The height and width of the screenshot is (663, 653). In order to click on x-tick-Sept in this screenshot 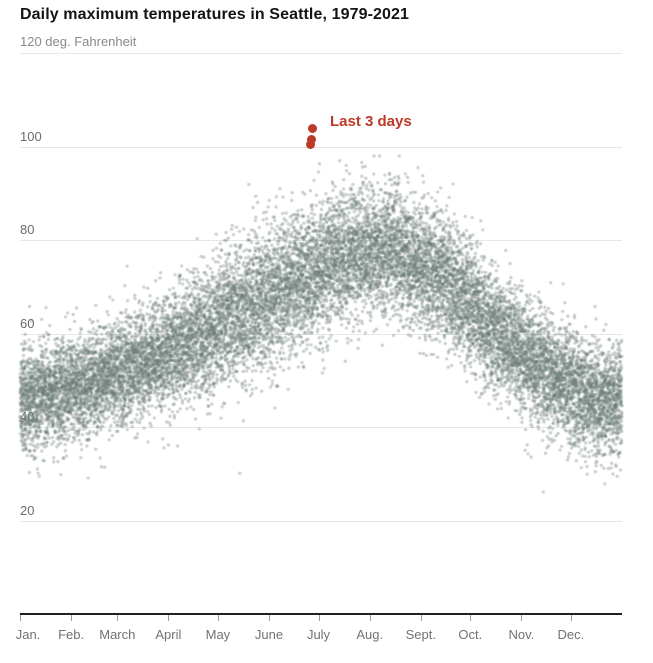, I will do `click(421, 618)`.